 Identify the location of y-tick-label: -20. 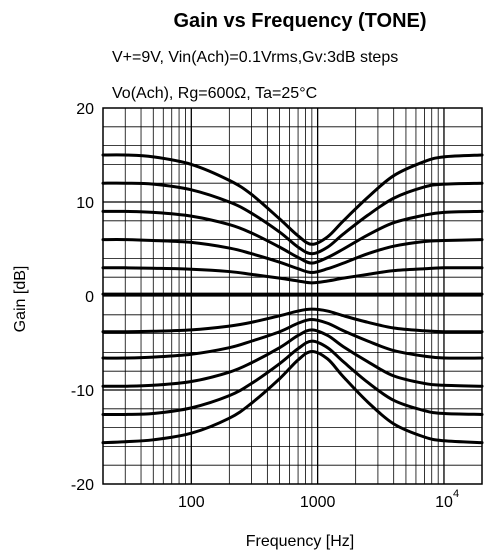
(82, 485).